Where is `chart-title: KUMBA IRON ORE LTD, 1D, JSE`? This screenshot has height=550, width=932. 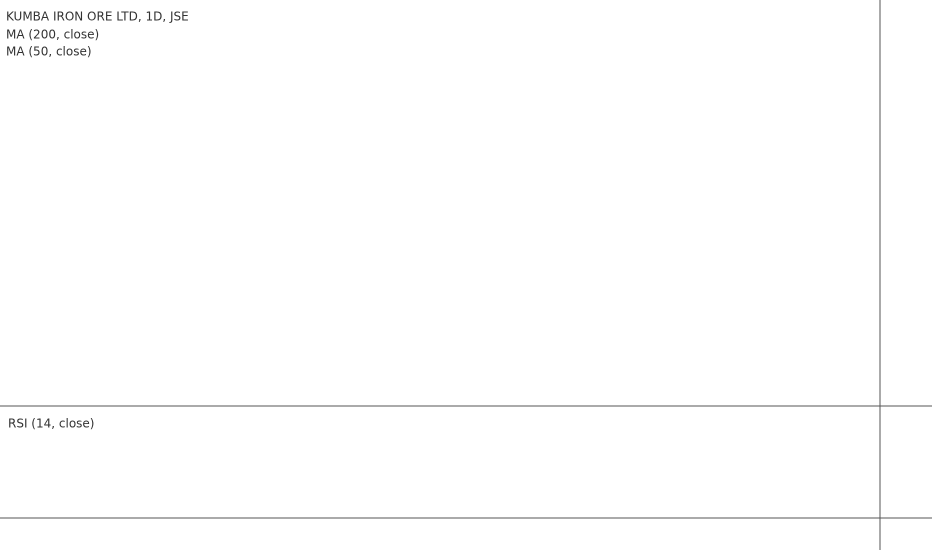 chart-title: KUMBA IRON ORE LTD, 1D, JSE is located at coordinates (97, 17).